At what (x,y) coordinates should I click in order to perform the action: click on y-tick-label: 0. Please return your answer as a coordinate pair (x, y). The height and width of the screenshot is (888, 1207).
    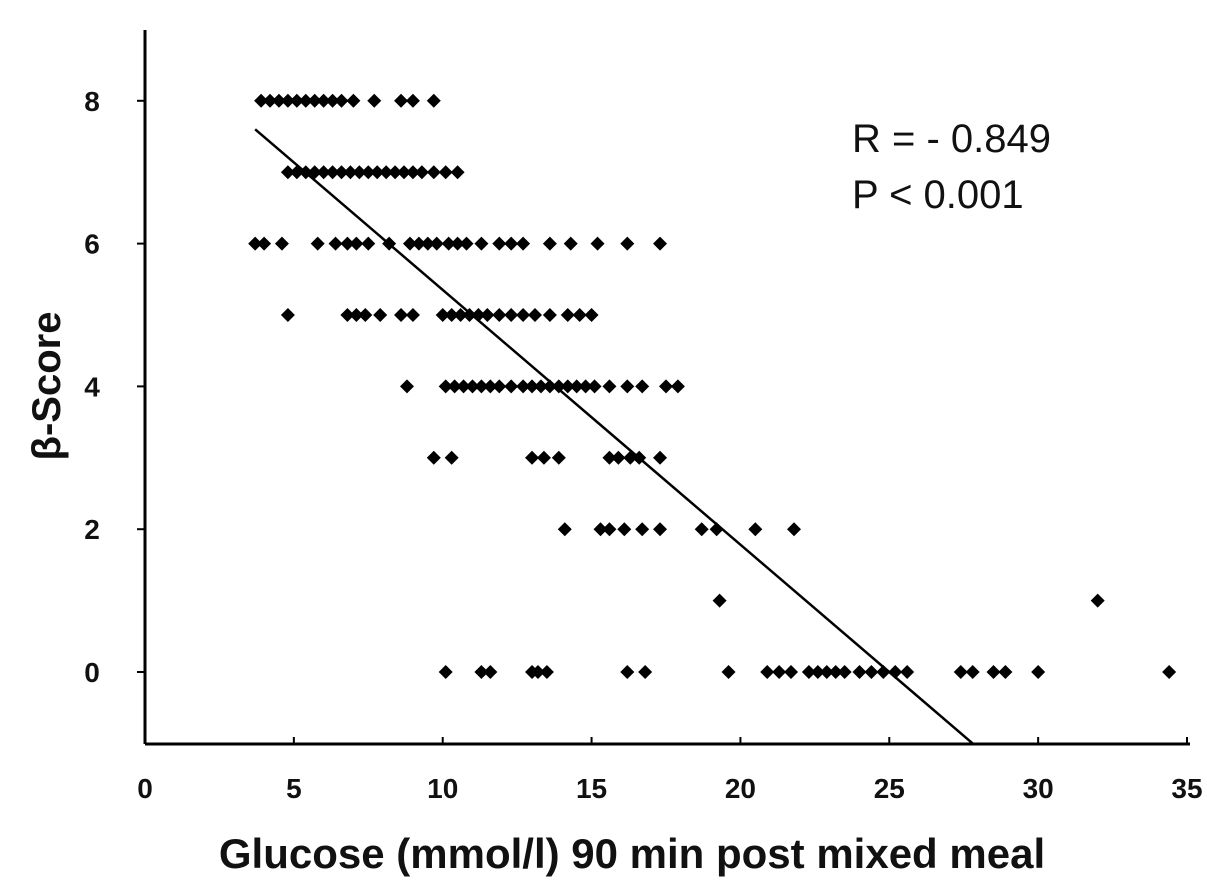
    Looking at the image, I should click on (92, 672).